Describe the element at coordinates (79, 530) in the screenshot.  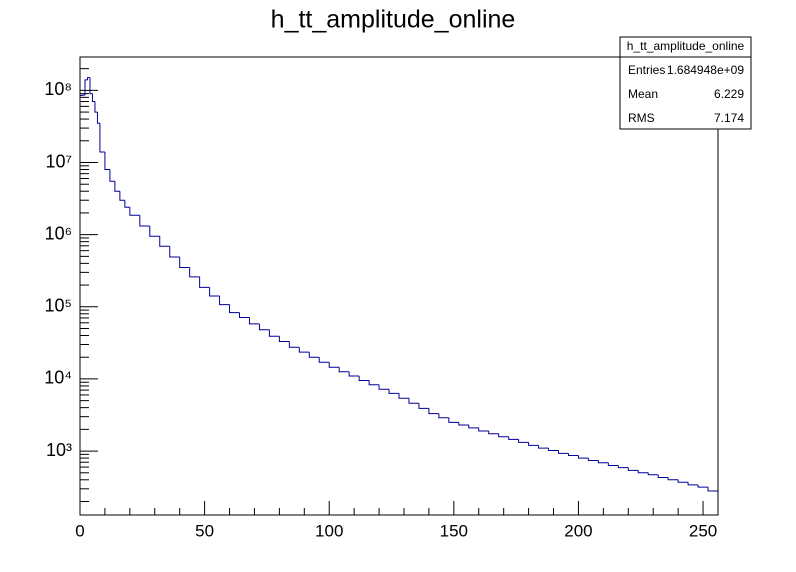
I see `x-tick-label: 0` at that location.